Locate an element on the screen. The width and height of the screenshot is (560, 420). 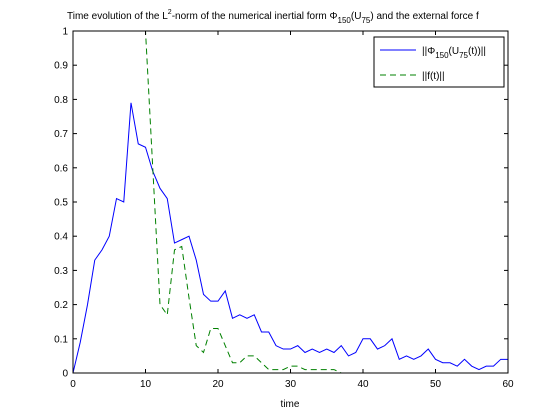
y-tick-label: 0.8 is located at coordinates (61, 100).